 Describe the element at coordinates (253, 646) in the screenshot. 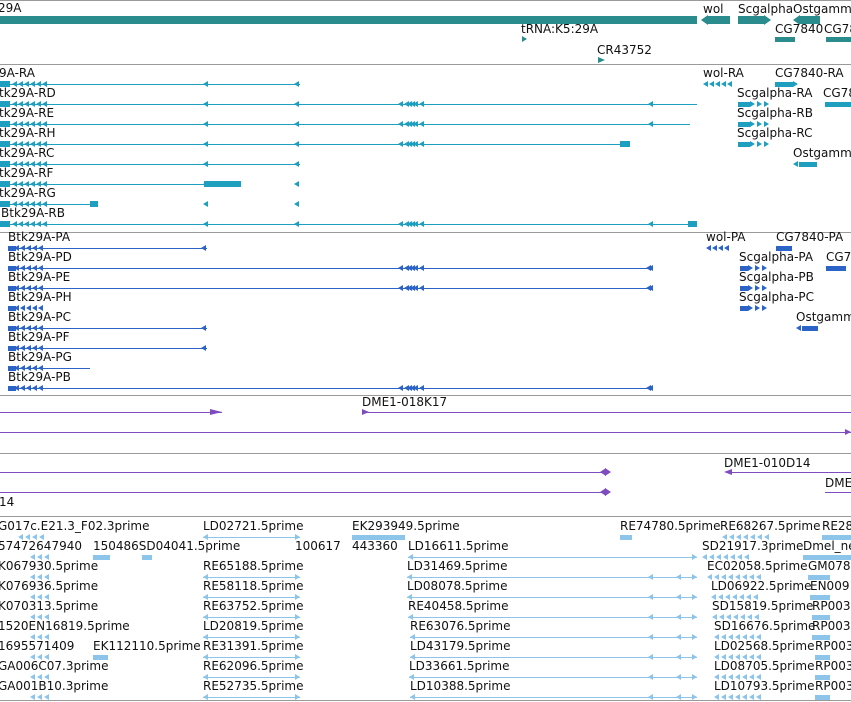

I see `est-label: RE31391.5prime` at that location.